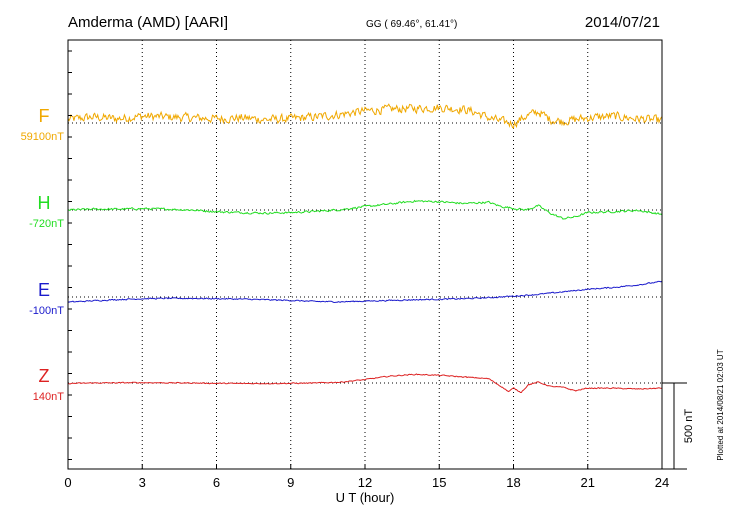 This screenshot has height=520, width=730. What do you see at coordinates (411, 24) in the screenshot?
I see `station-coordinates: GG ( 69.46°, 61.41°)` at bounding box center [411, 24].